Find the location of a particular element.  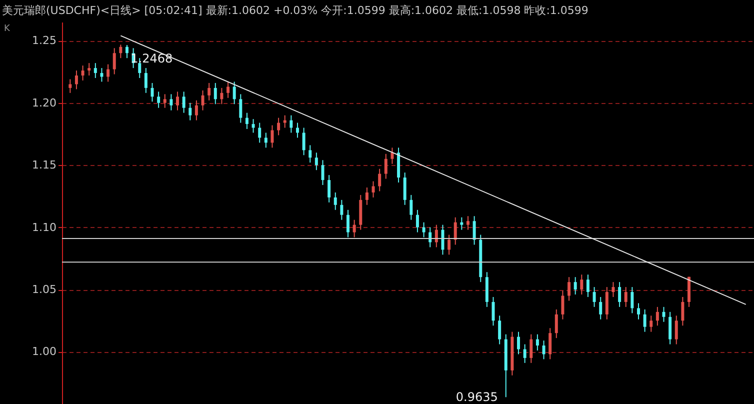

y-tick-label: 1.20 is located at coordinates (44, 103).